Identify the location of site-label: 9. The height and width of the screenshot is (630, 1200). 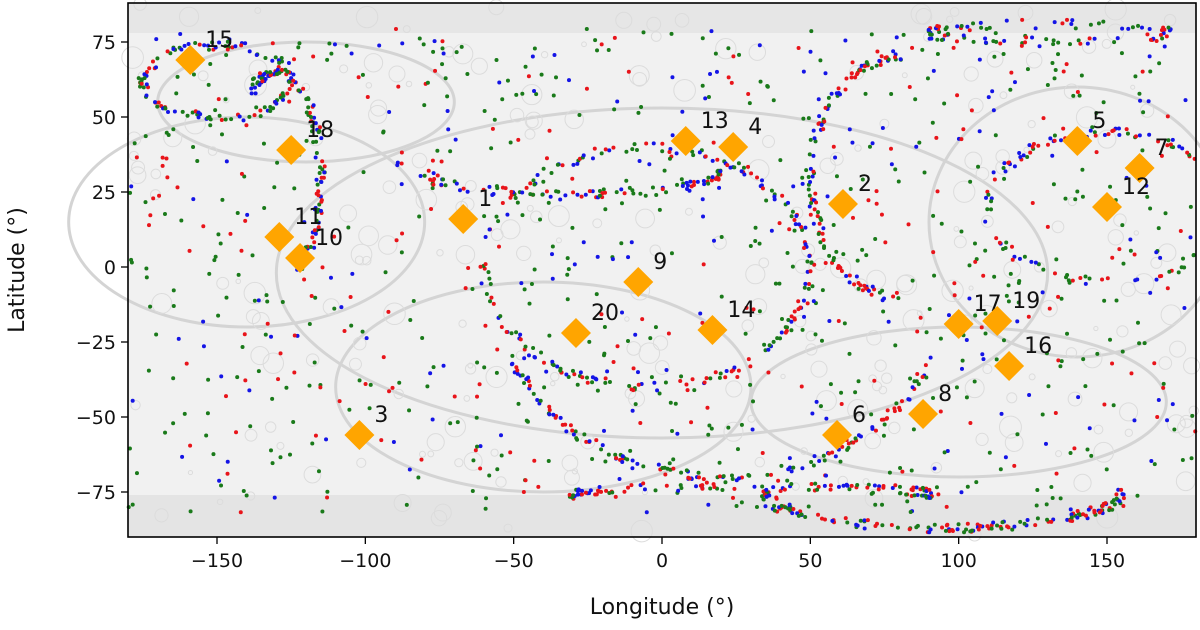
(660, 262).